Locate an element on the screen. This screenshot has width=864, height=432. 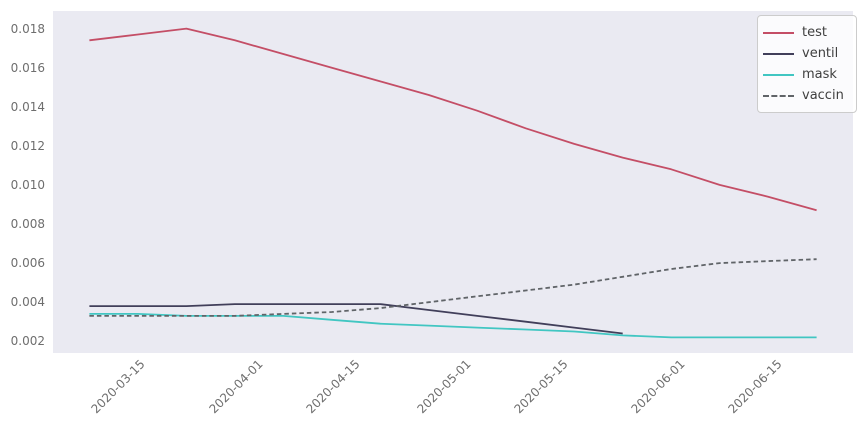
legend-item-test: test is located at coordinates (805, 32).